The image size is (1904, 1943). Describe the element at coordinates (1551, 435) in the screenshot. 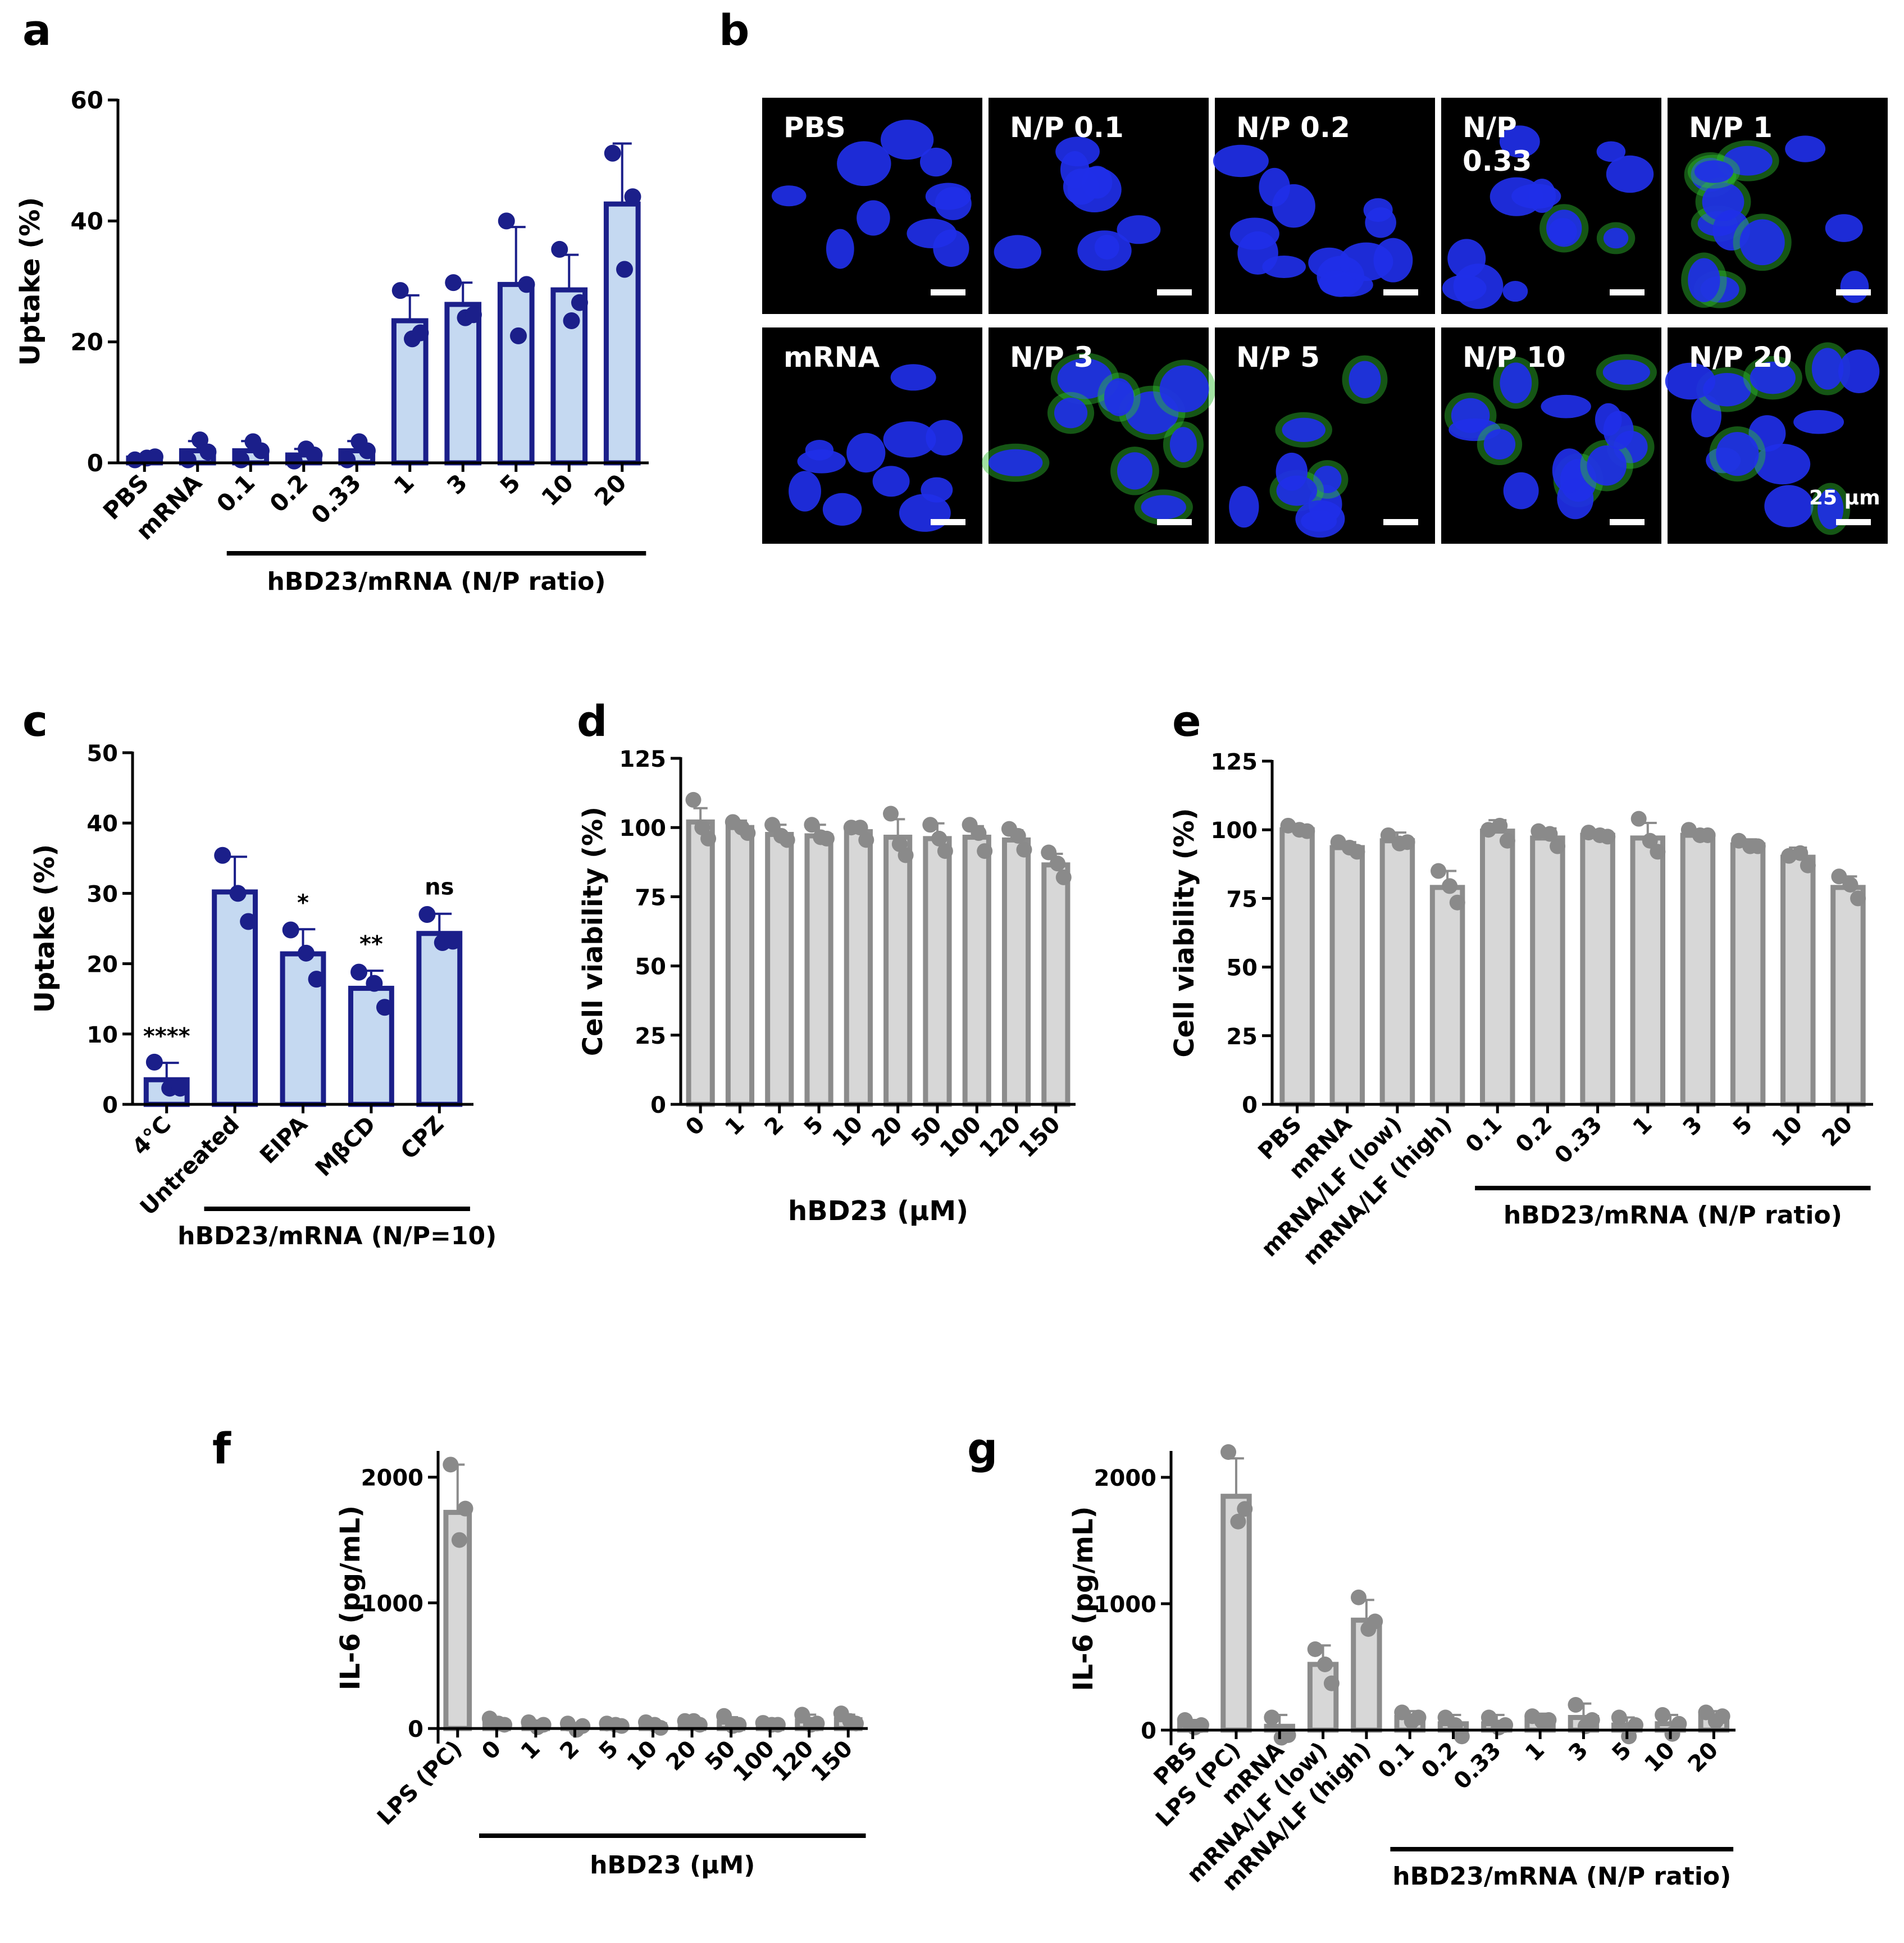

I see `micrograph-tile-8: N/P 10` at that location.